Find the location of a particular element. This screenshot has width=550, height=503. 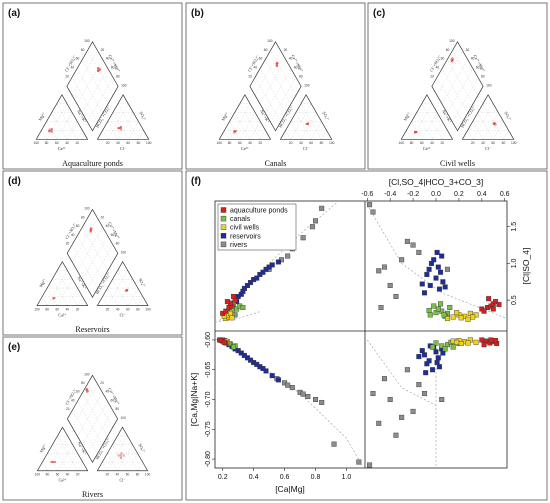

na-k-axis-label: Na⁺+K⁺ is located at coordinates (82, 116).